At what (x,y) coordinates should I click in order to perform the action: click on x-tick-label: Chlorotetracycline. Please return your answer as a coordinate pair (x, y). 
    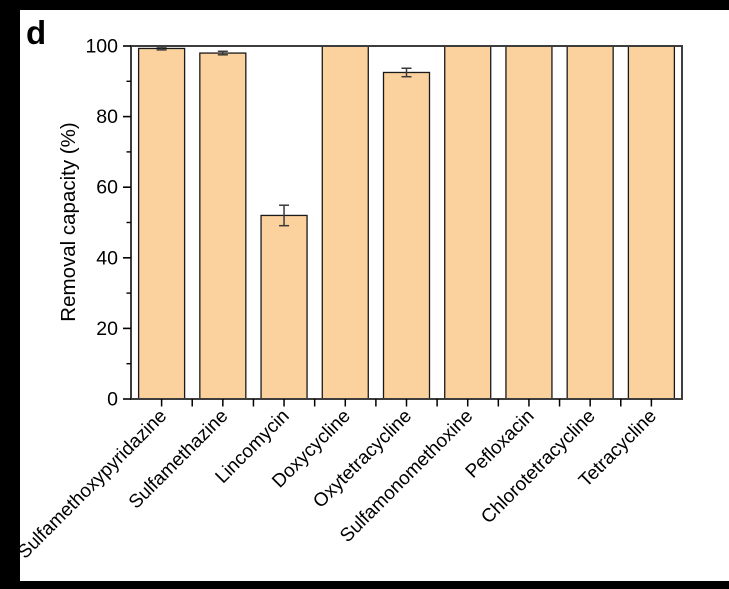
    Looking at the image, I should click on (538, 467).